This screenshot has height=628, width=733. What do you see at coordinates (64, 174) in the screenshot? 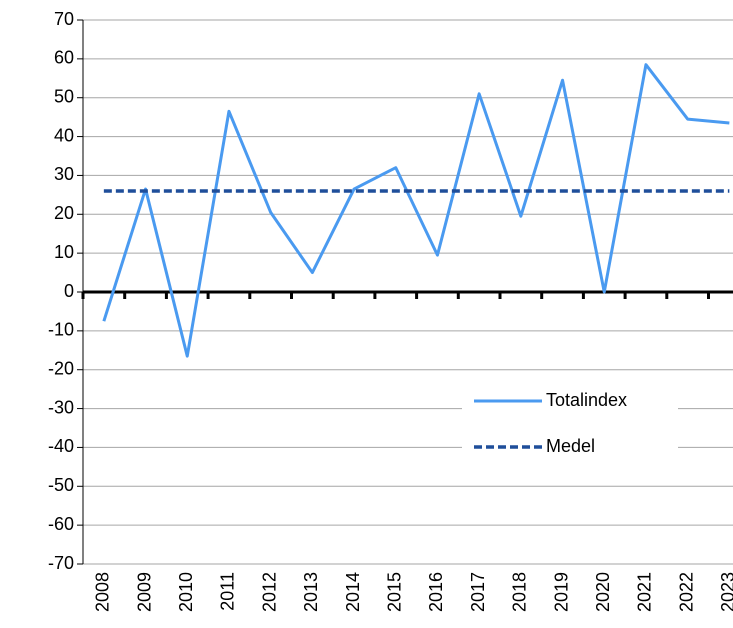
I see `y-tick-label: 30` at bounding box center [64, 174].